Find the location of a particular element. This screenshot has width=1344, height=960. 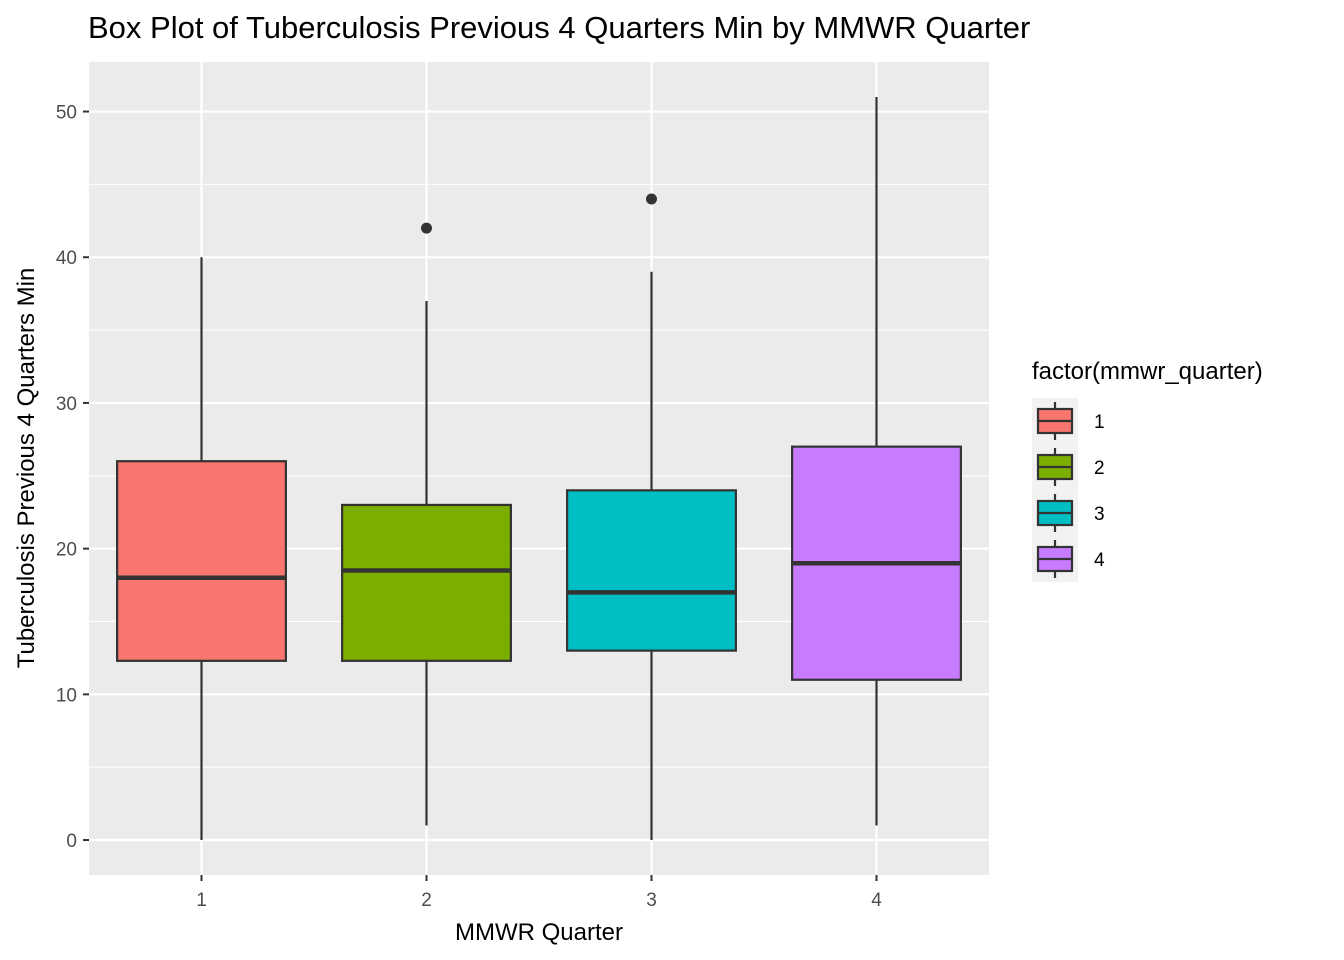

y-tick-label: 0 is located at coordinates (71, 841).